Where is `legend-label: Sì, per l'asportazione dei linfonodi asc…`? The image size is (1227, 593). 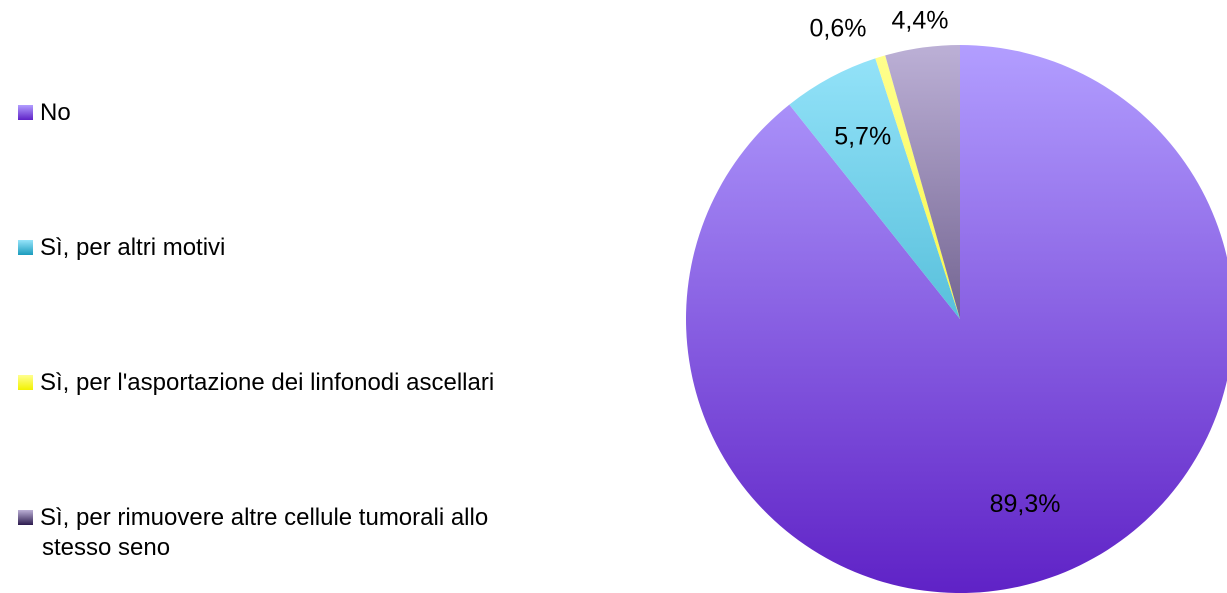
legend-label: Sì, per l'asportazione dei linfonodi asc… is located at coordinates (267, 382).